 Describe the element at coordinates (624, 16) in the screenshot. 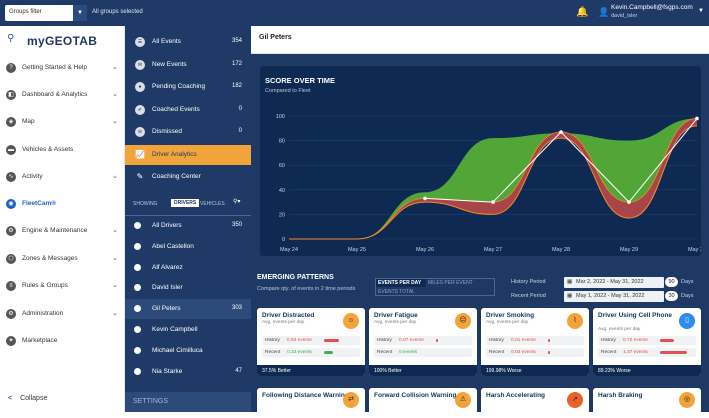

I see `user-name: david_isler` at that location.